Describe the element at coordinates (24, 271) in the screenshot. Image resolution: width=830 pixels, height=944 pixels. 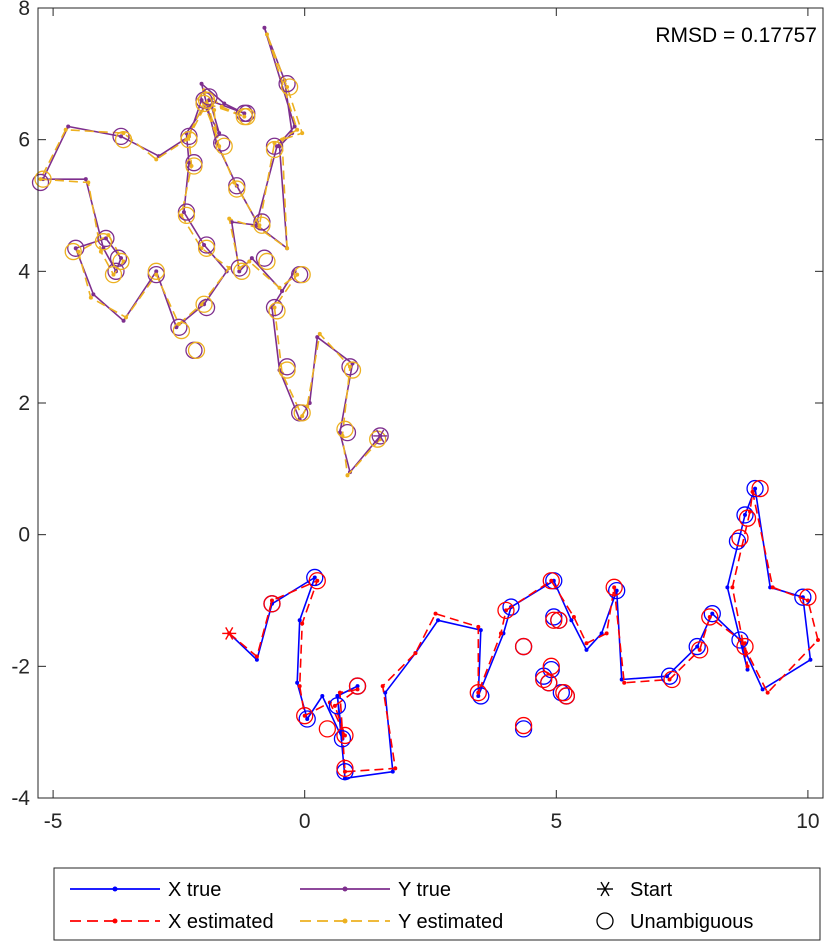
I see `y-tick-label: 4` at that location.